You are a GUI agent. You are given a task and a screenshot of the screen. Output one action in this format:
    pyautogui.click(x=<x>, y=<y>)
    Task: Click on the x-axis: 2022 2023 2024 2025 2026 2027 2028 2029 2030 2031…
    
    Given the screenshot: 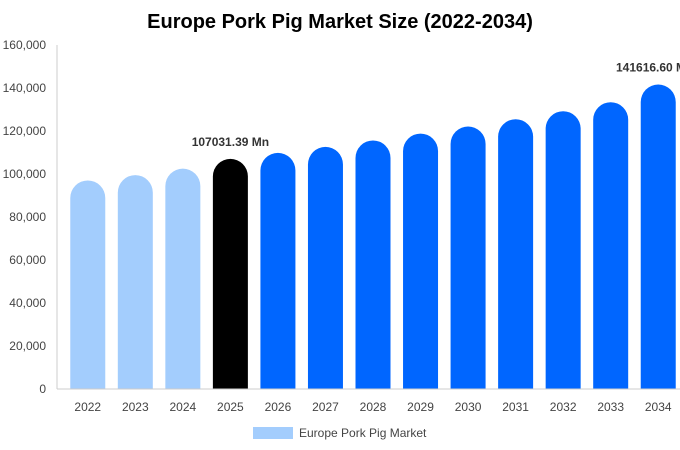 What is the action you would take?
    pyautogui.click(x=368, y=401)
    